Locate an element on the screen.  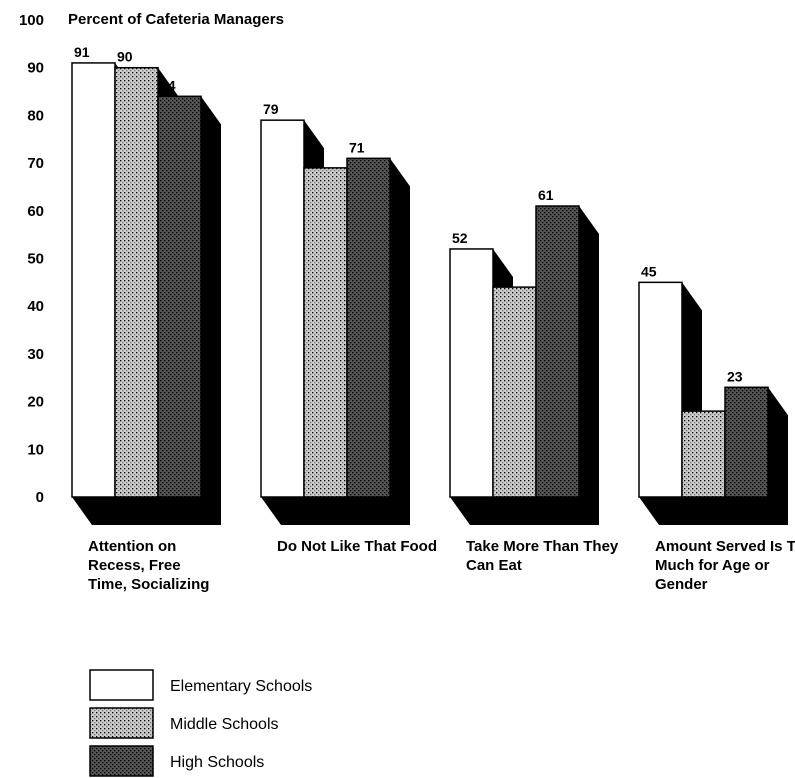
y-tick-label: 40 is located at coordinates (35, 306).